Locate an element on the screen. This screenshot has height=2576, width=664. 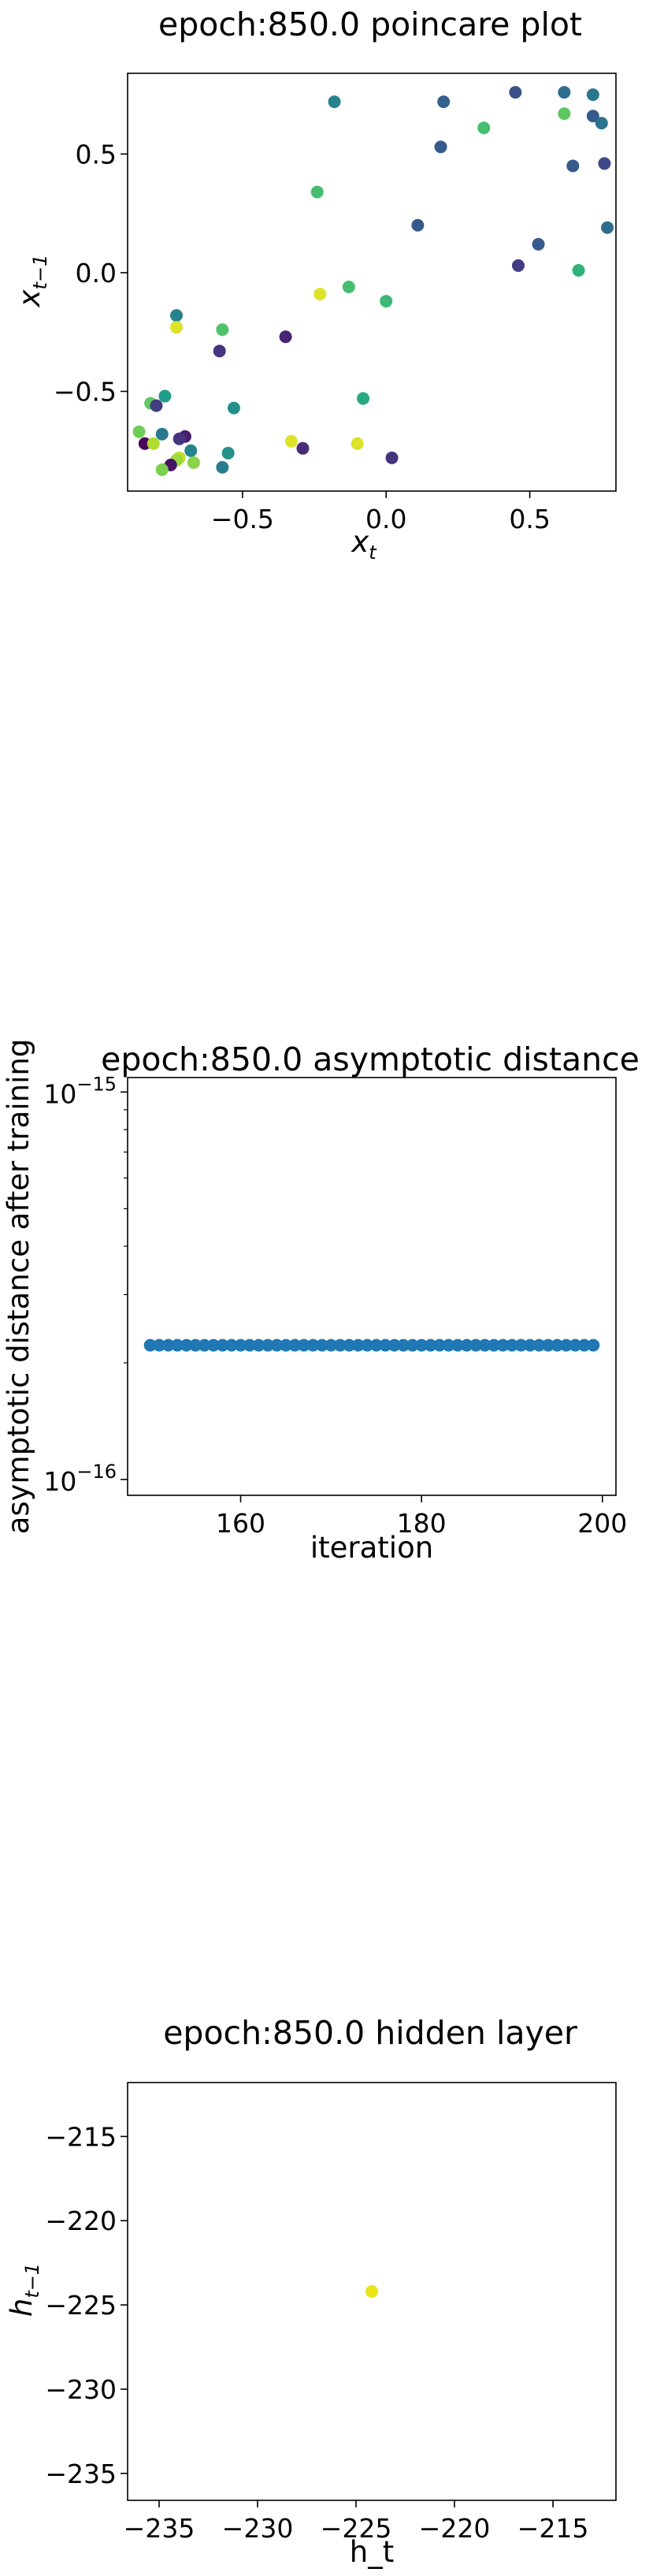
hidden-layer-points is located at coordinates (371, 2291).